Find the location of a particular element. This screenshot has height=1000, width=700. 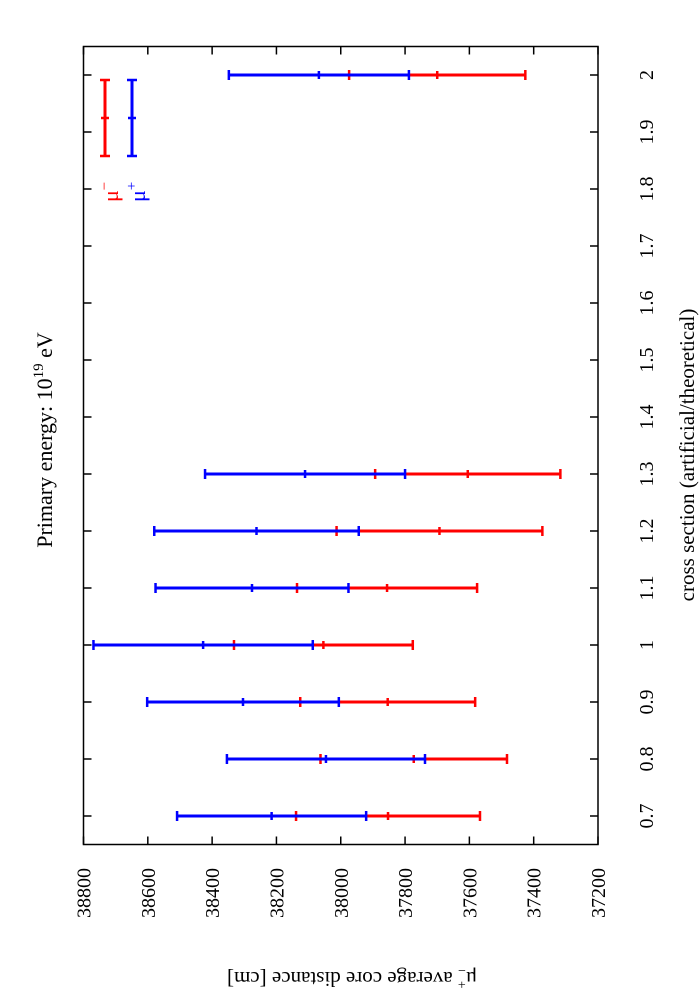

value-tick-label: 38800 is located at coordinates (85, 893).